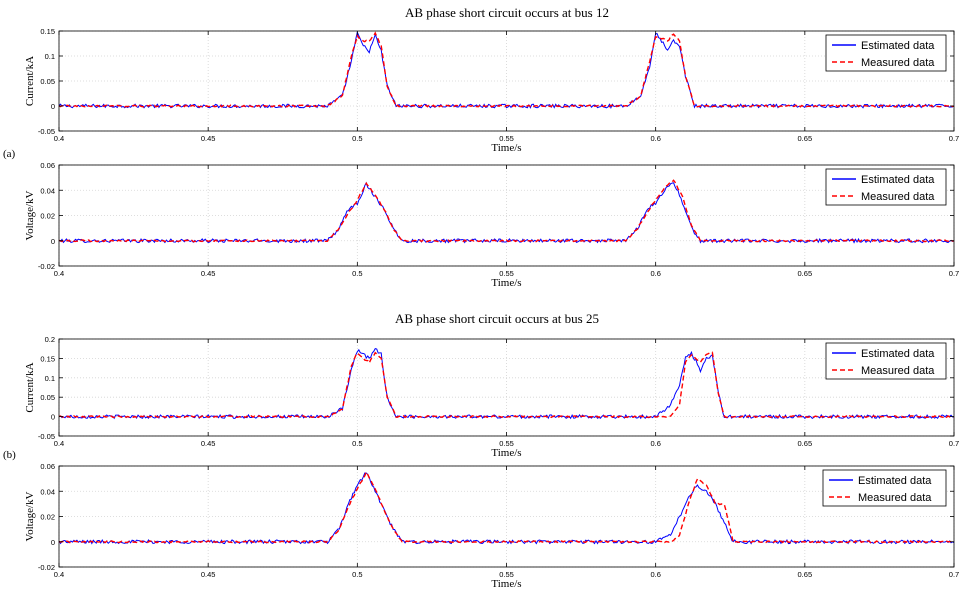  I want to click on panel-b-label: (b), so click(9, 455).